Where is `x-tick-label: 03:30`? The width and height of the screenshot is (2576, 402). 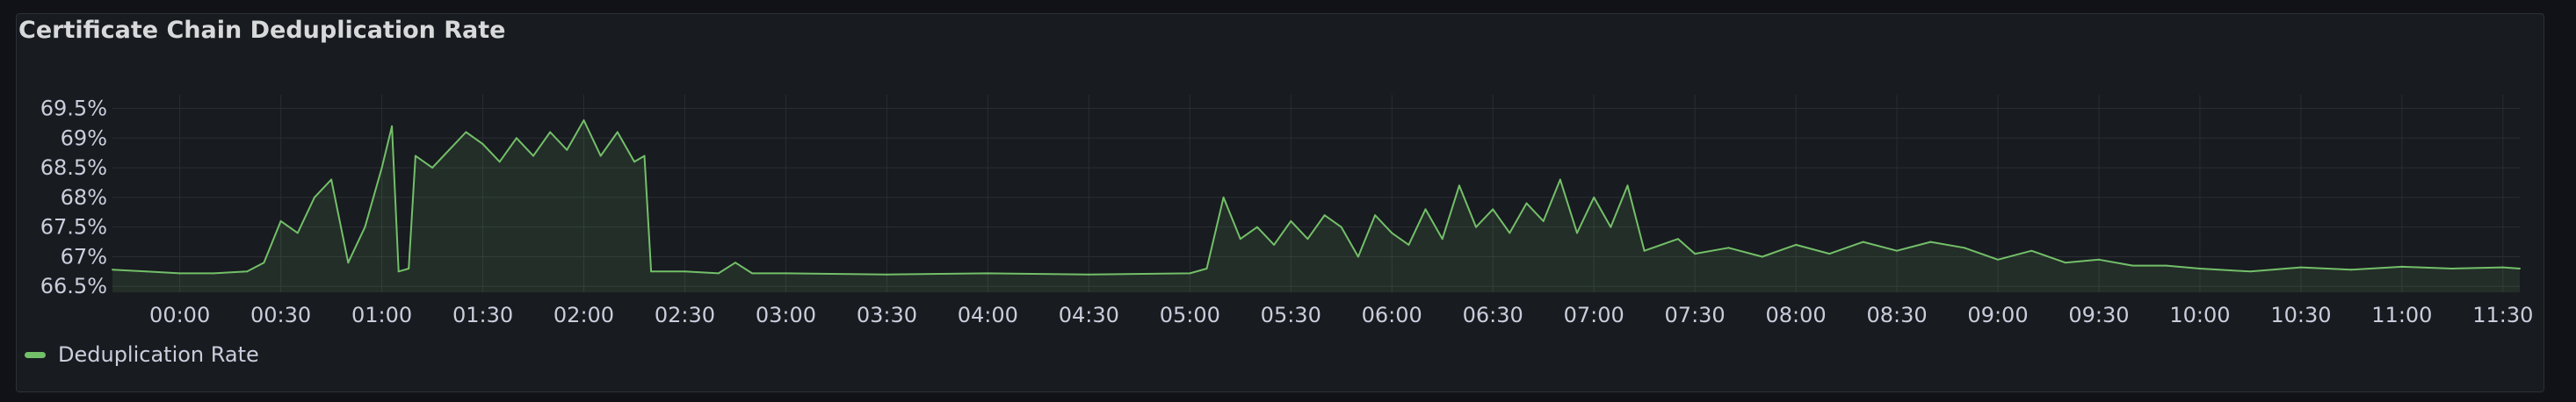 x-tick-label: 03:30 is located at coordinates (887, 315).